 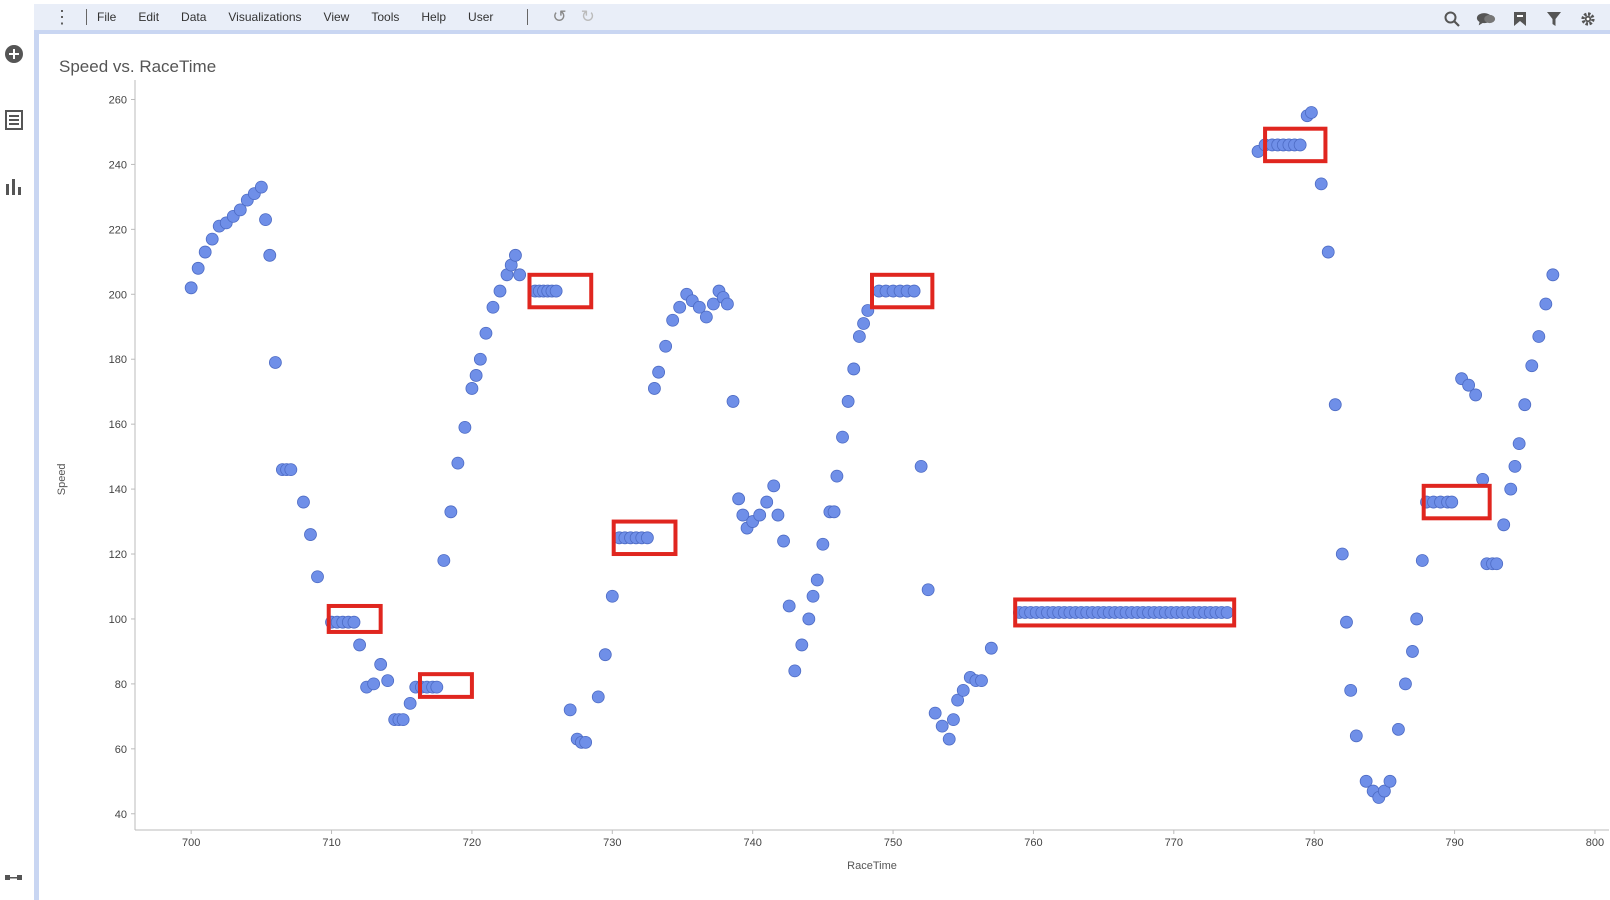 I want to click on menu-item-user: User, so click(x=481, y=17).